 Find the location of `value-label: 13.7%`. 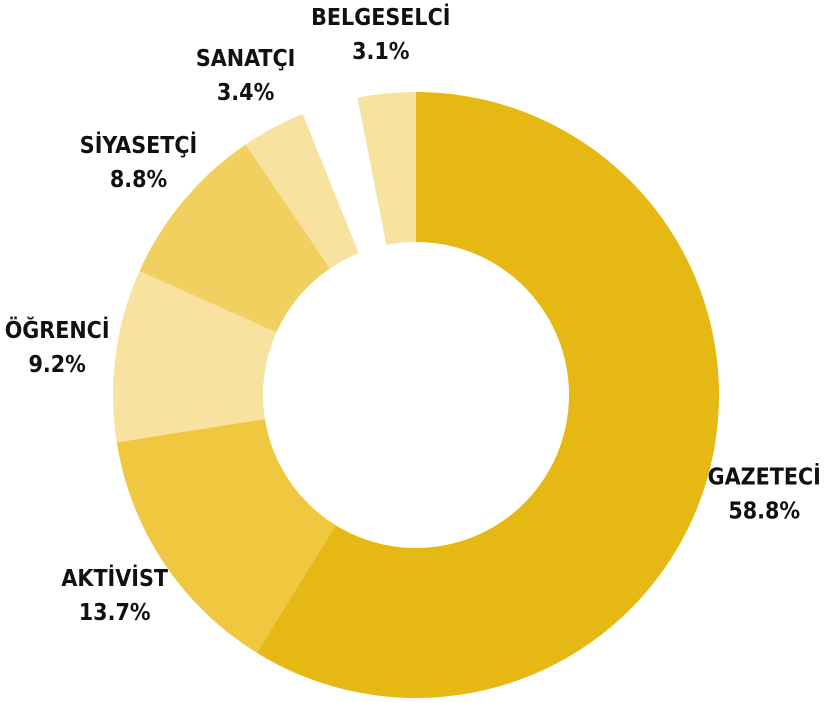

value-label: 13.7% is located at coordinates (115, 613).